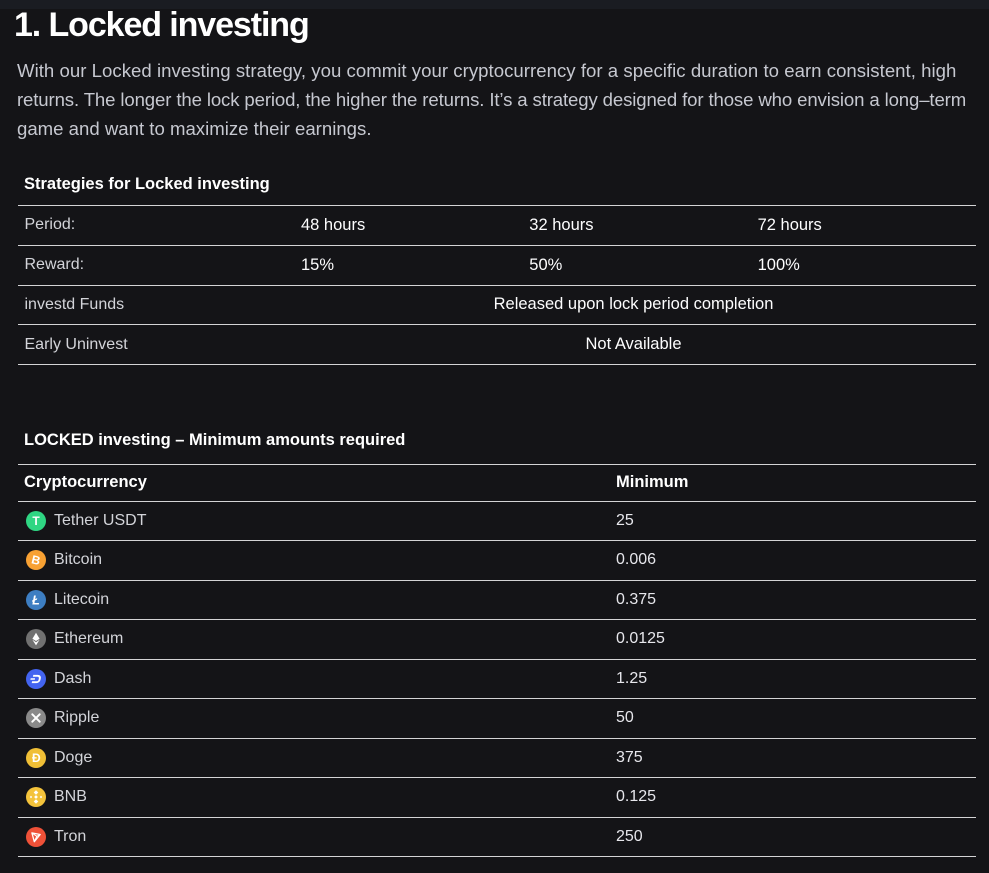 The height and width of the screenshot is (873, 989). What do you see at coordinates (36, 521) in the screenshot?
I see `svg-text: T` at bounding box center [36, 521].